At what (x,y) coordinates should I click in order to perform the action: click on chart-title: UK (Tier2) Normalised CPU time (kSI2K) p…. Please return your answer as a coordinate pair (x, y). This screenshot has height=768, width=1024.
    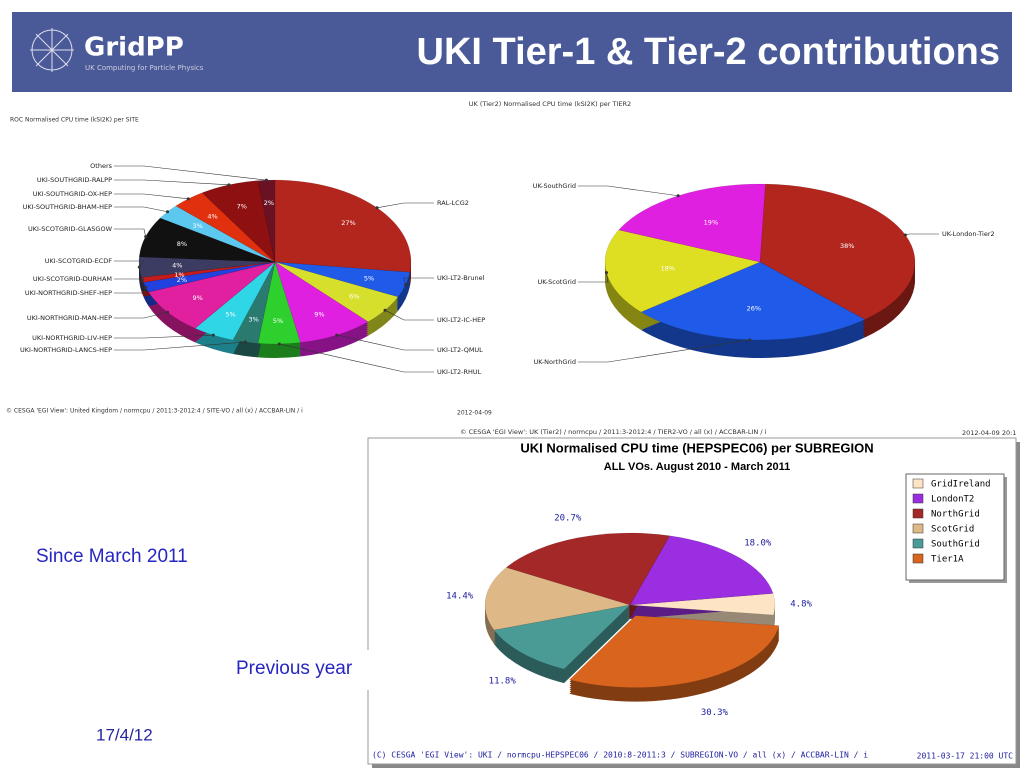
    Looking at the image, I should click on (550, 104).